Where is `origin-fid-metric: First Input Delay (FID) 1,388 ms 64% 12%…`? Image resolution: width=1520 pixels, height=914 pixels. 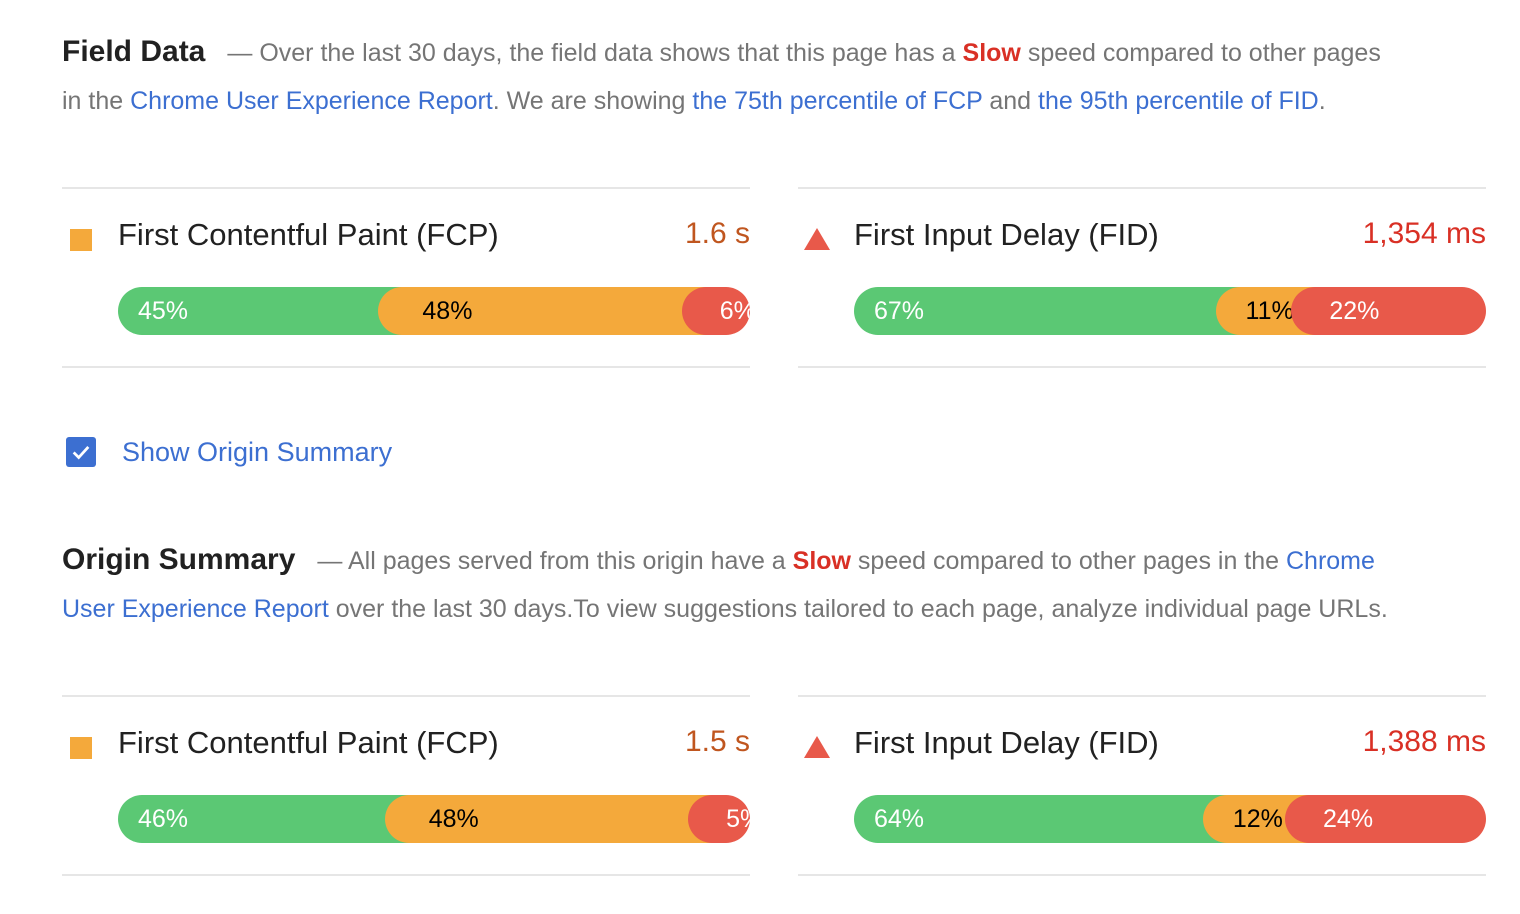
origin-fid-metric: First Input Delay (FID) 1,388 ms 64% 12%… is located at coordinates (1142, 787).